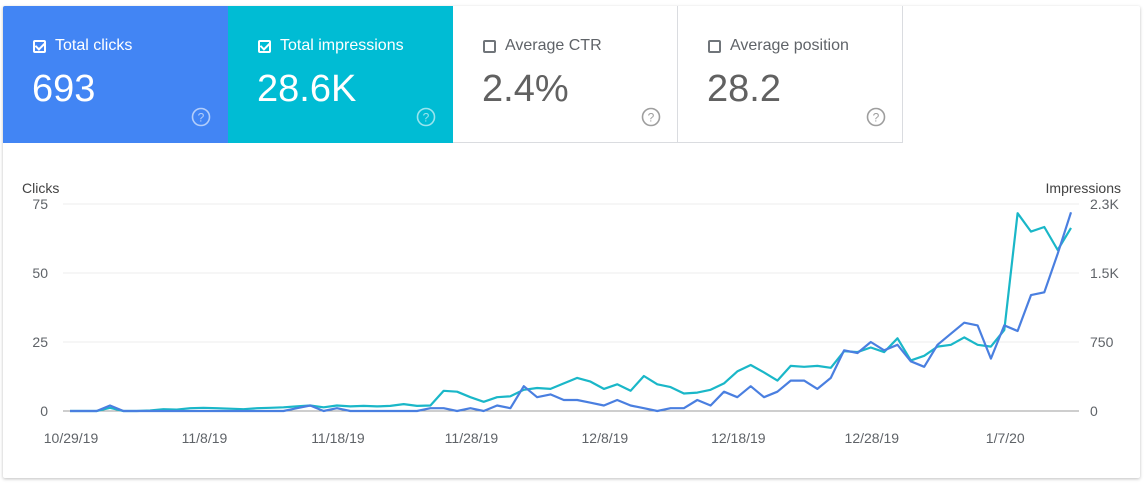  Describe the element at coordinates (1005, 438) in the screenshot. I see `x-tick-label: 1/7/20` at that location.